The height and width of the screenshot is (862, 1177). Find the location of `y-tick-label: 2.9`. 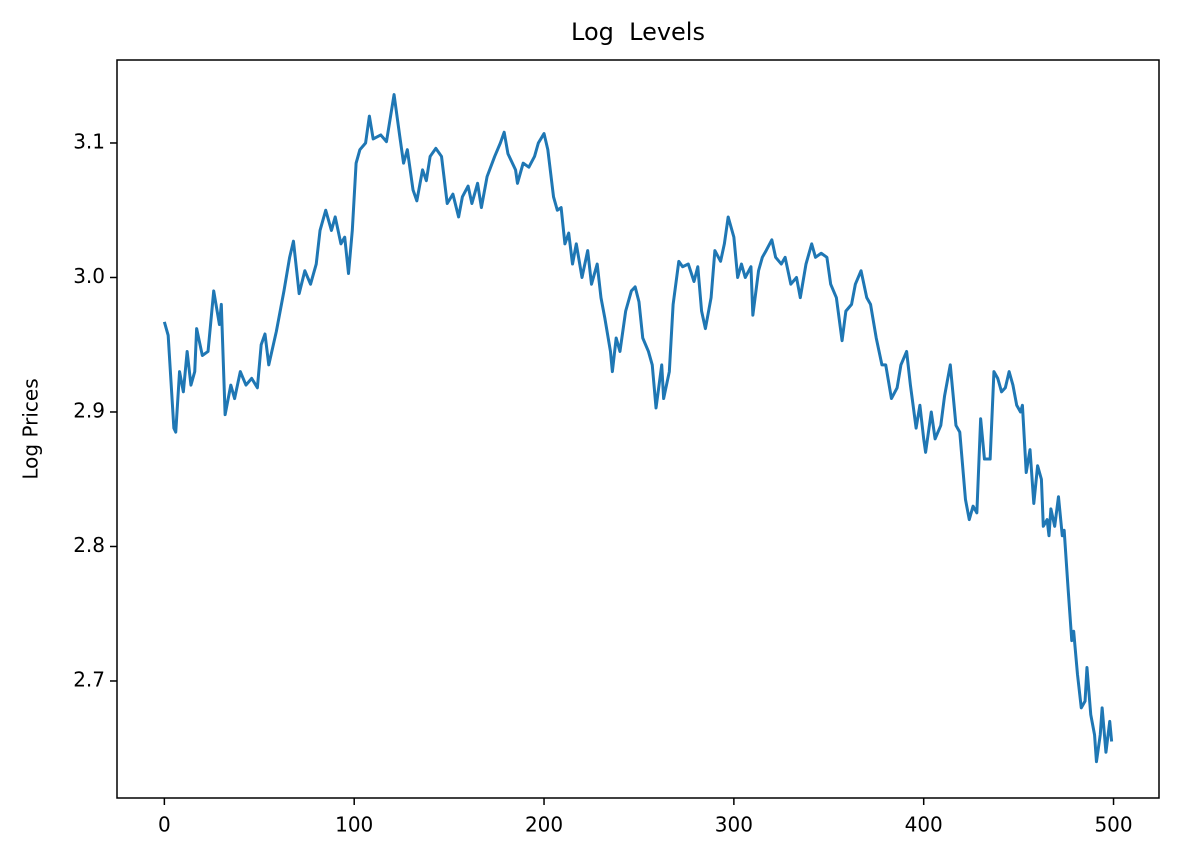

y-tick-label: 2.9 is located at coordinates (89, 410).